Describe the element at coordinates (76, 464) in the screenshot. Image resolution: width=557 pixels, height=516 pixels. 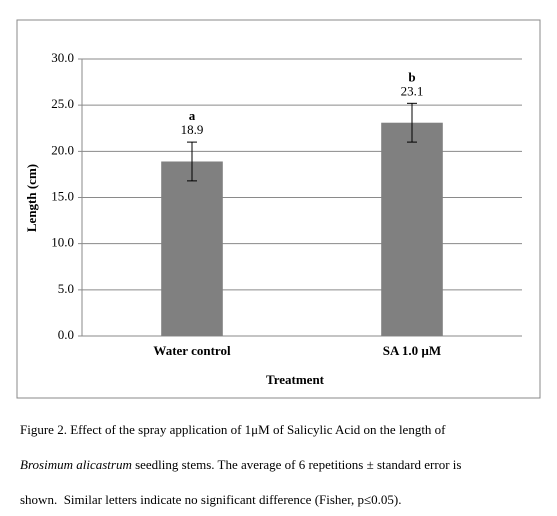
I see `caption-species: Brosimum alicastrum` at that location.